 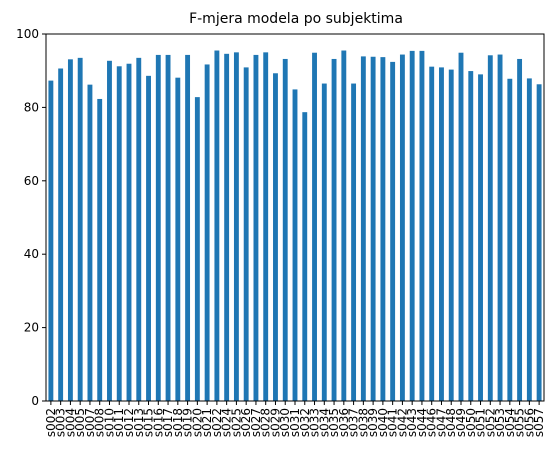 I want to click on bar-s005, so click(x=80, y=229).